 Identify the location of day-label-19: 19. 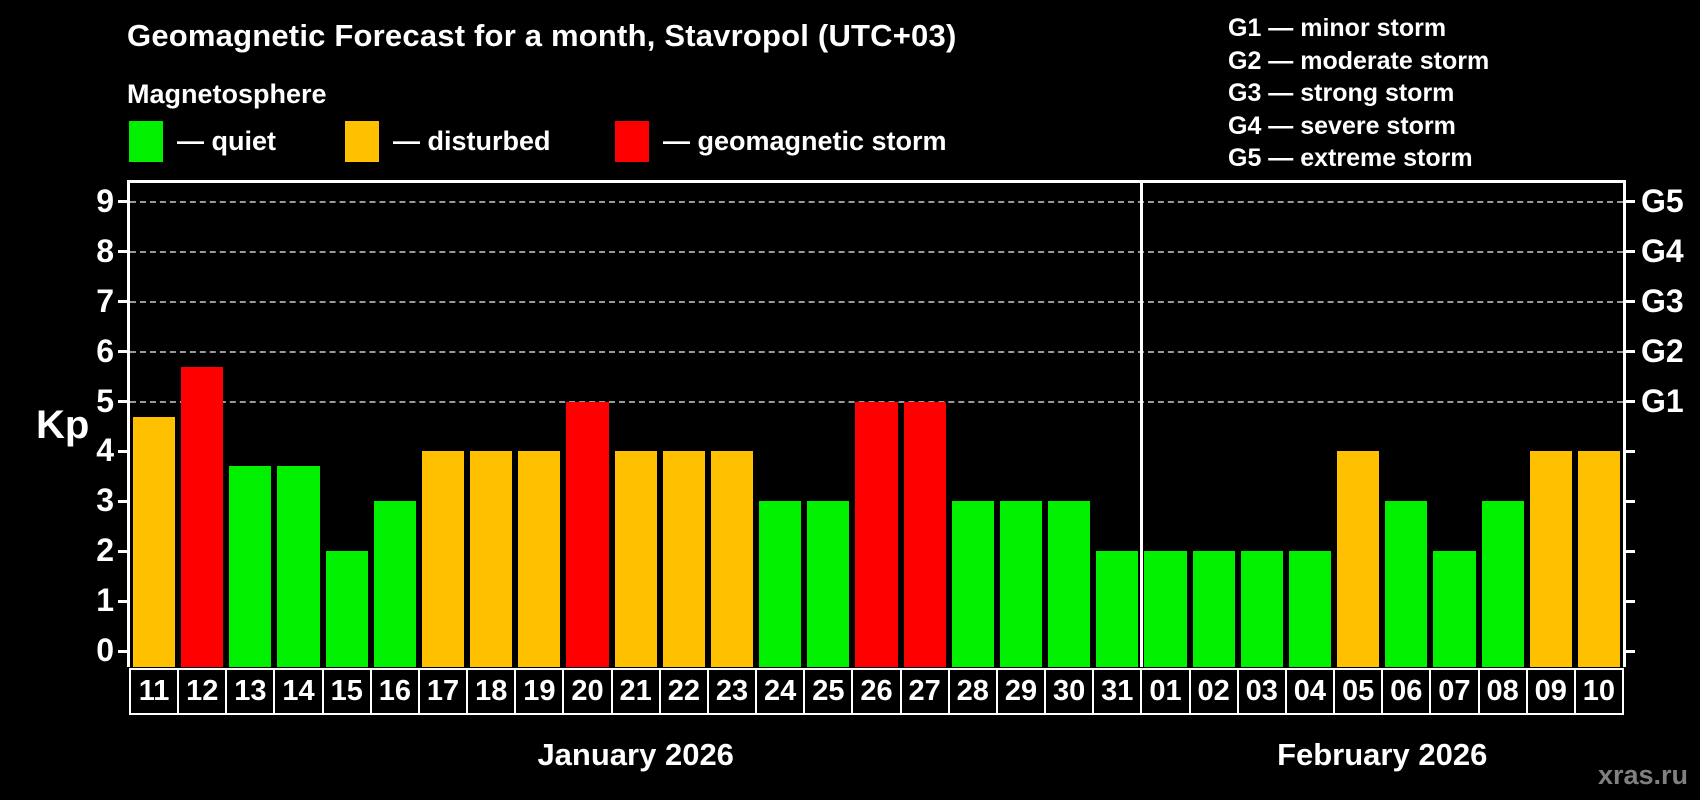
(539, 691).